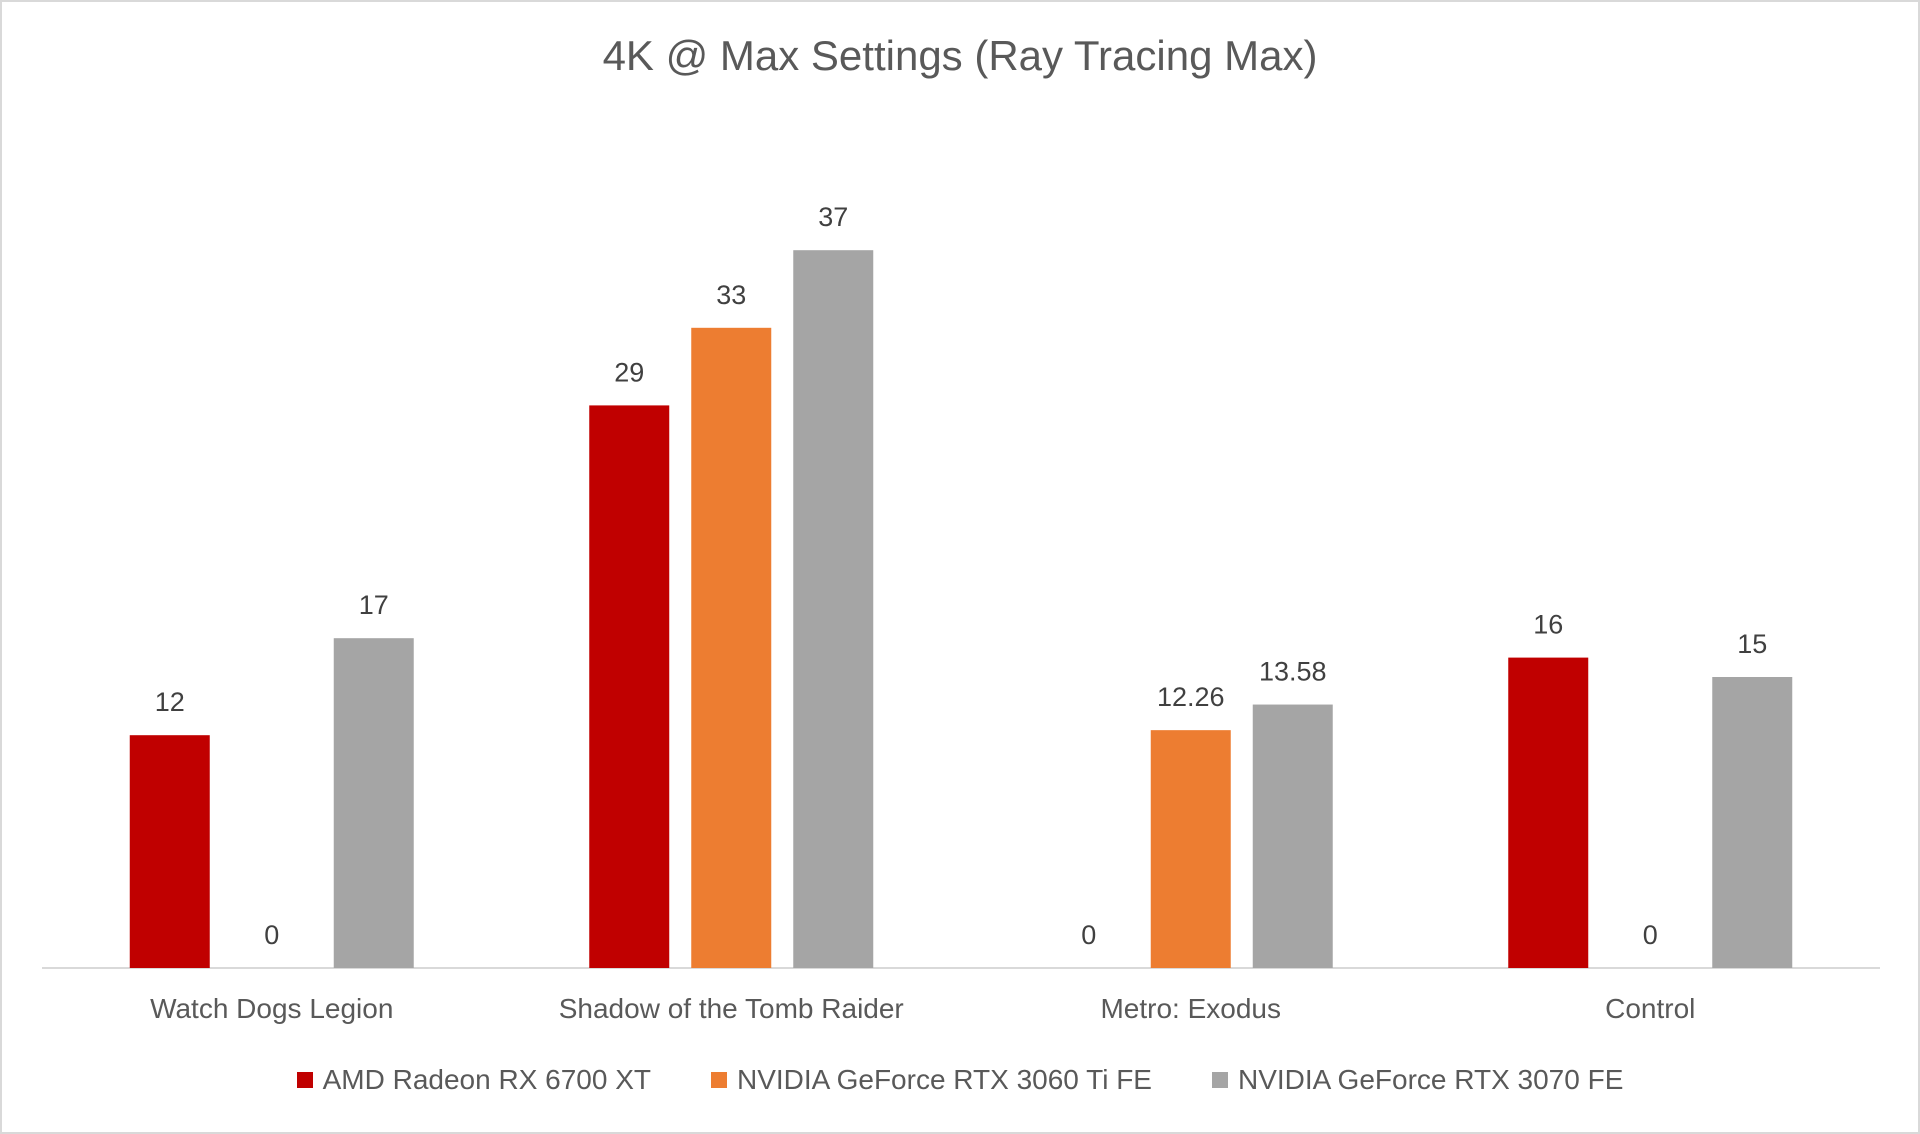 The height and width of the screenshot is (1134, 1920). What do you see at coordinates (833, 217) in the screenshot?
I see `data-label-1-2: 37` at bounding box center [833, 217].